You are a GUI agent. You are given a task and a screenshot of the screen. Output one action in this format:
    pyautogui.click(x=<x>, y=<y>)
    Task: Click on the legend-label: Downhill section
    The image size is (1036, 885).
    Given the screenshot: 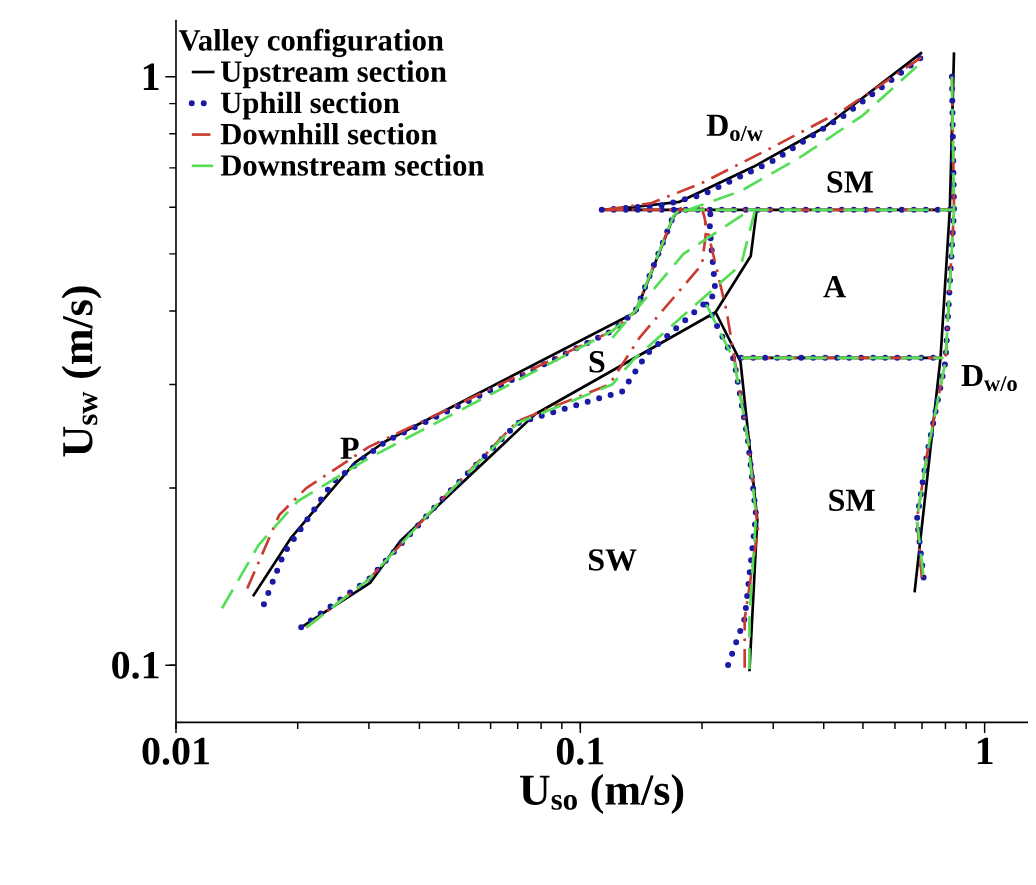 What is the action you would take?
    pyautogui.click(x=328, y=133)
    